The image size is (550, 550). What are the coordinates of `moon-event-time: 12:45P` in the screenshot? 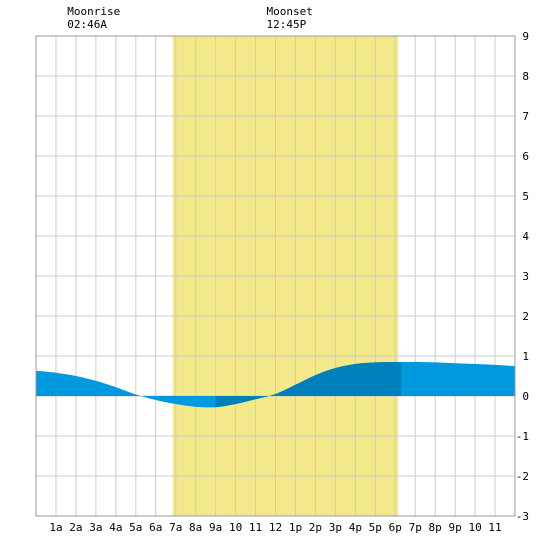 It's located at (286, 24).